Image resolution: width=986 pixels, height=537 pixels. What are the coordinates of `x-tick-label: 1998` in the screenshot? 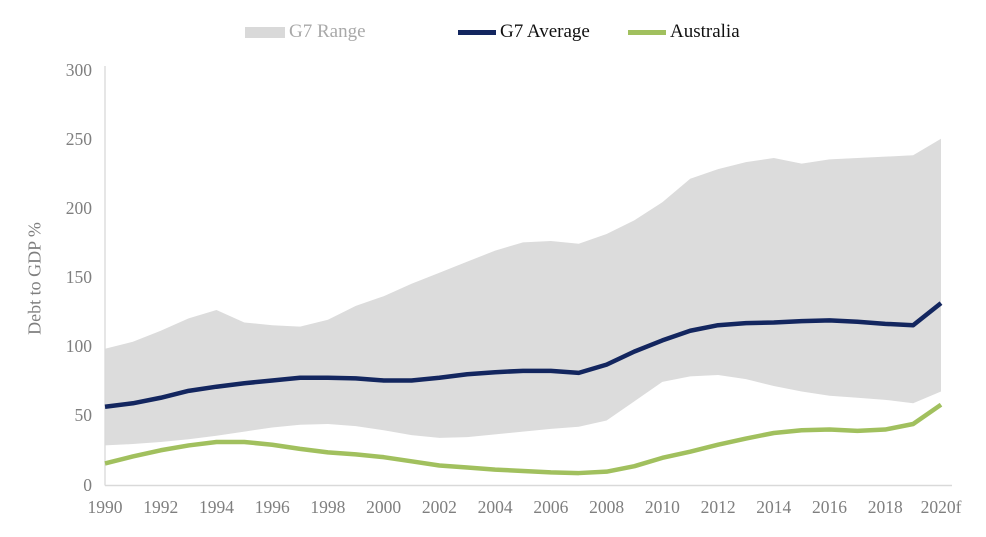 It's located at (328, 507).